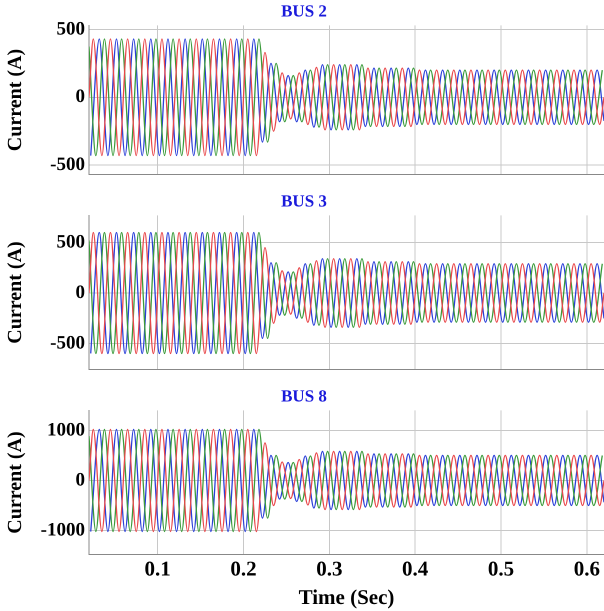 This screenshot has height=611, width=604. Describe the element at coordinates (304, 201) in the screenshot. I see `chart-title: BUS 3` at that location.